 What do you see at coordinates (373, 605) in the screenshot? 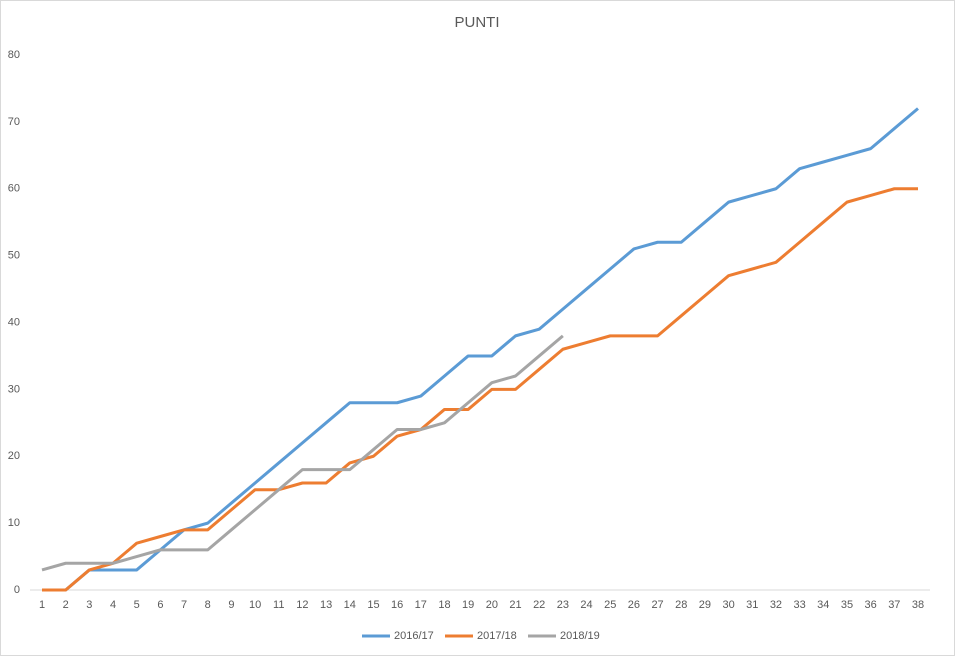
I see `x-tick-label: 15` at bounding box center [373, 605].